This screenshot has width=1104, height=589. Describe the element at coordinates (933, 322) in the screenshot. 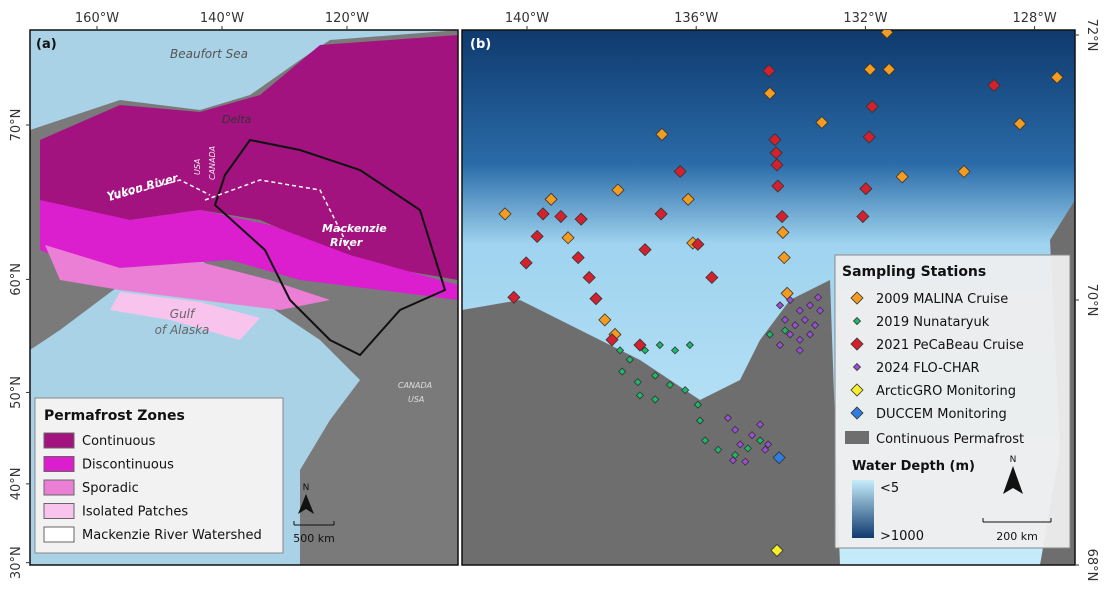

I see `map-label: 2019 Nunataryuk` at that location.